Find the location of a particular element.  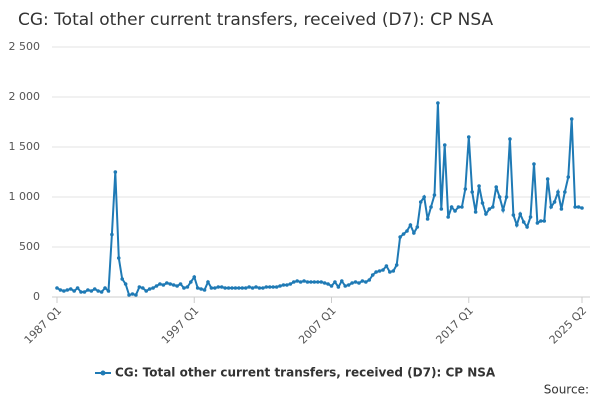

y-tick-label: 1 500 is located at coordinates (25, 146).